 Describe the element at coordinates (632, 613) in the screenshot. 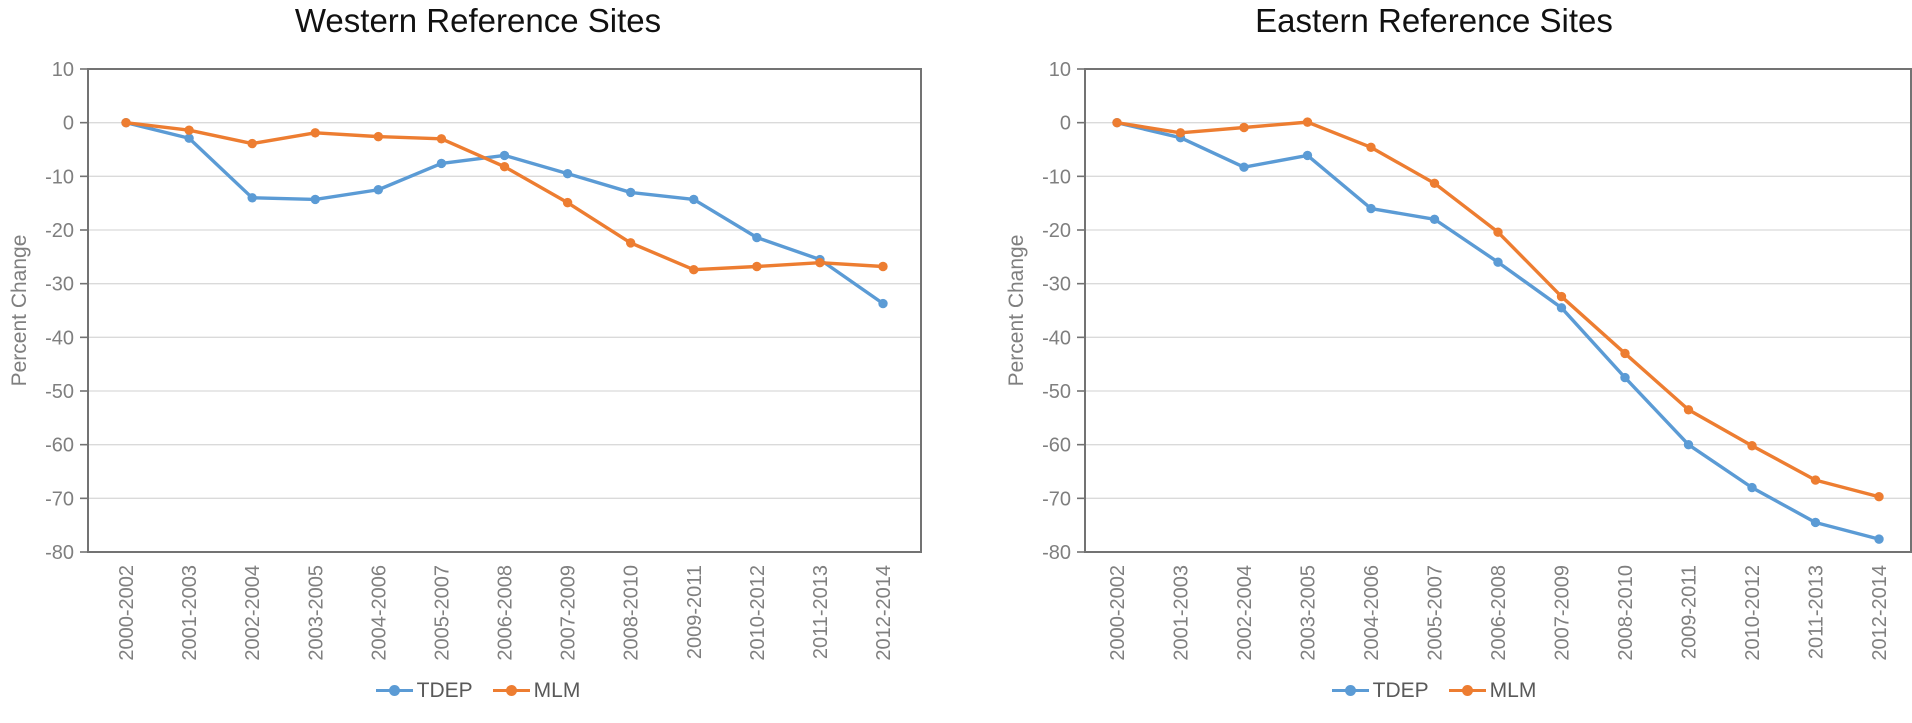

I see `x-tick-label: 2008-2010` at that location.